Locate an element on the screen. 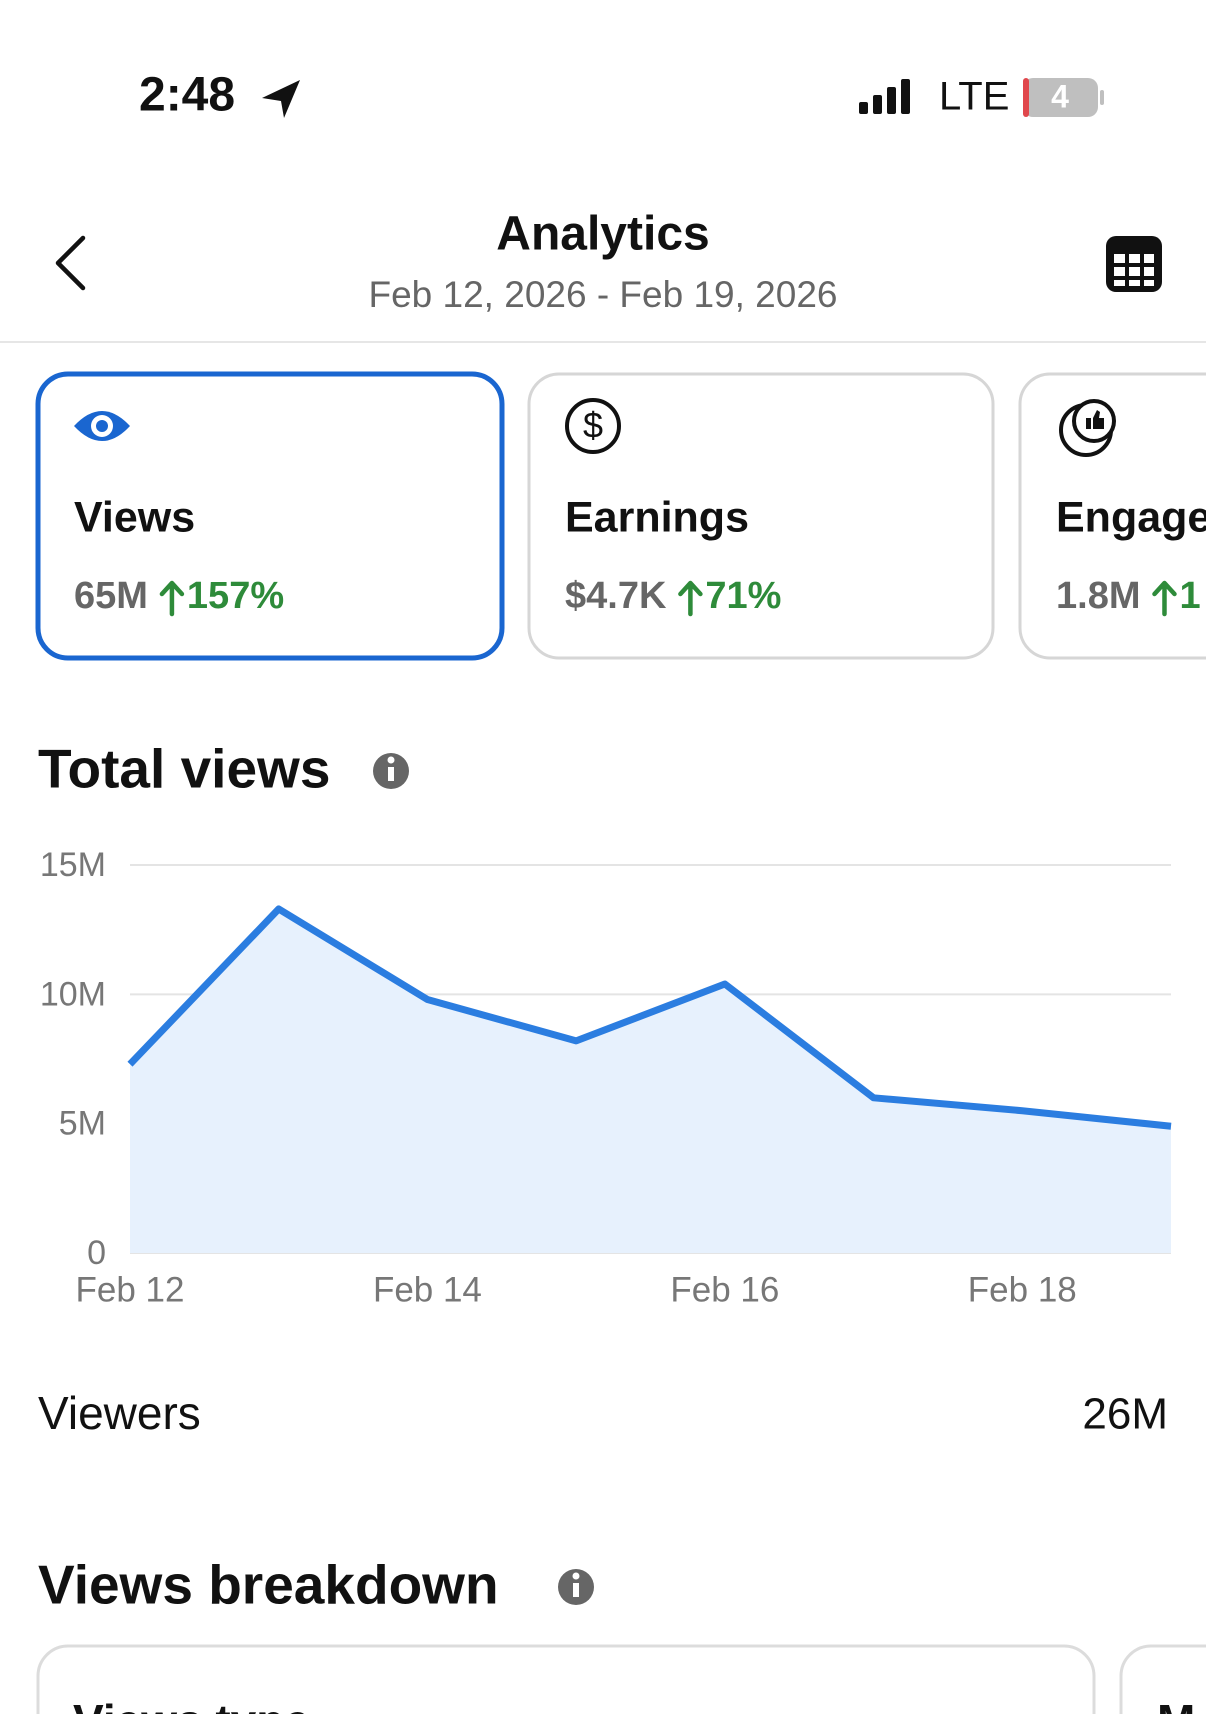 This screenshot has width=1206, height=1714. section-title: Total views is located at coordinates (184, 769).